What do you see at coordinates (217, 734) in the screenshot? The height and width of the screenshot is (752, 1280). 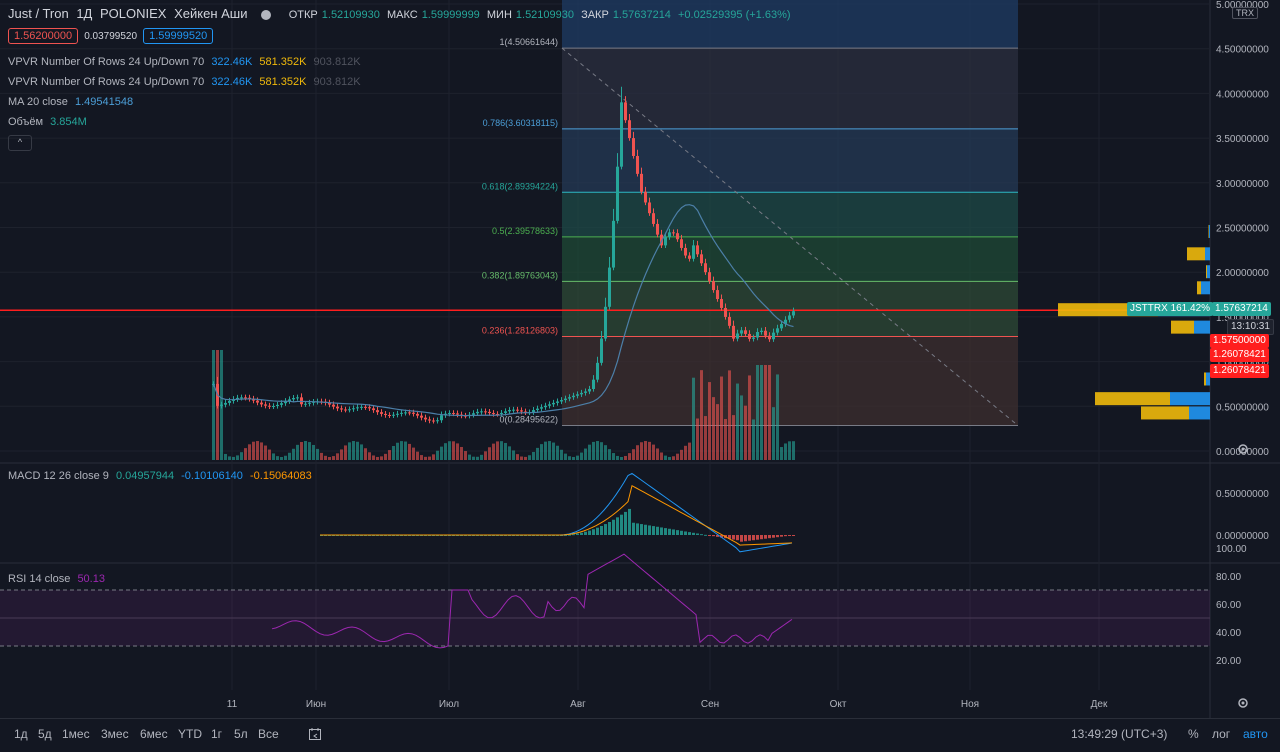 I see `timeframe-button: 1г` at bounding box center [217, 734].